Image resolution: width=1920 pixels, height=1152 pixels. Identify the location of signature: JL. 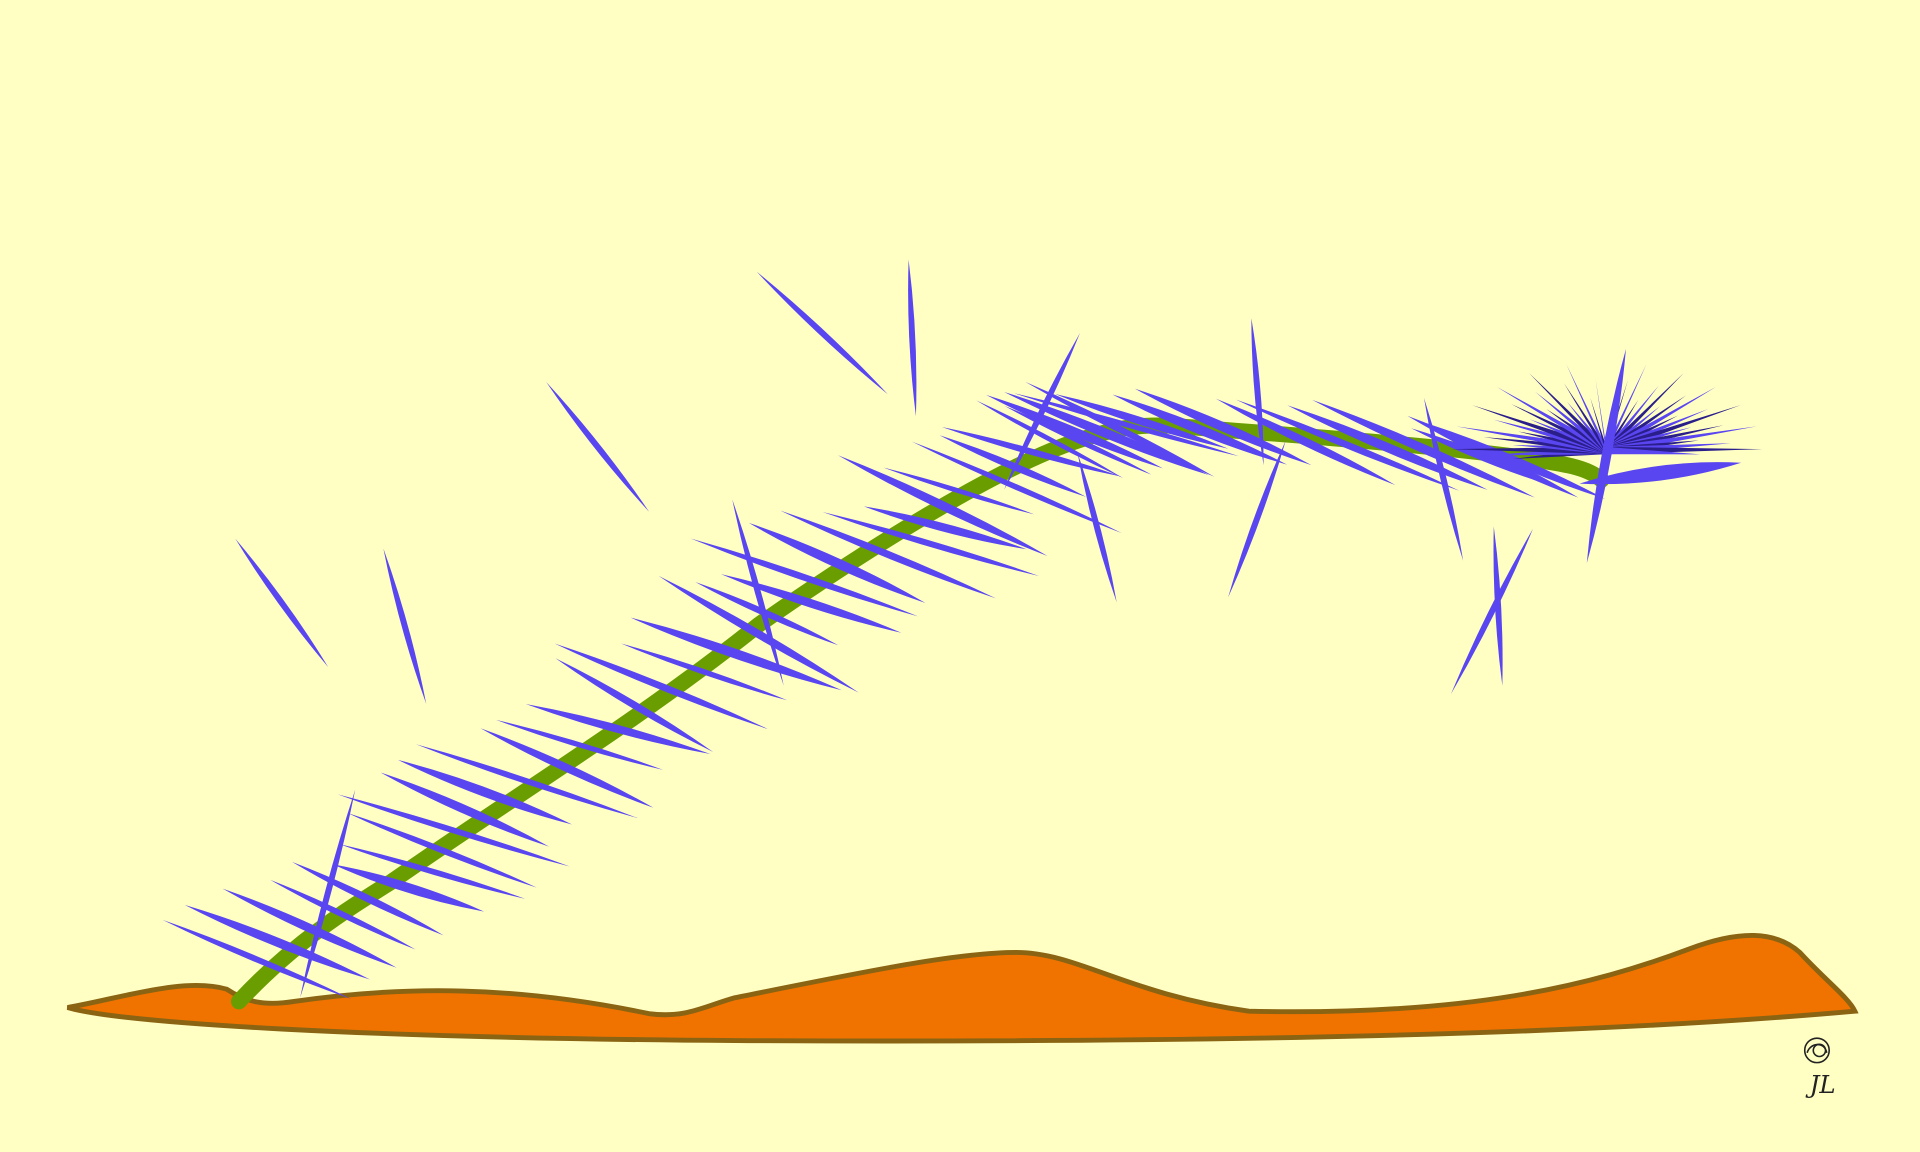
(1820, 1084).